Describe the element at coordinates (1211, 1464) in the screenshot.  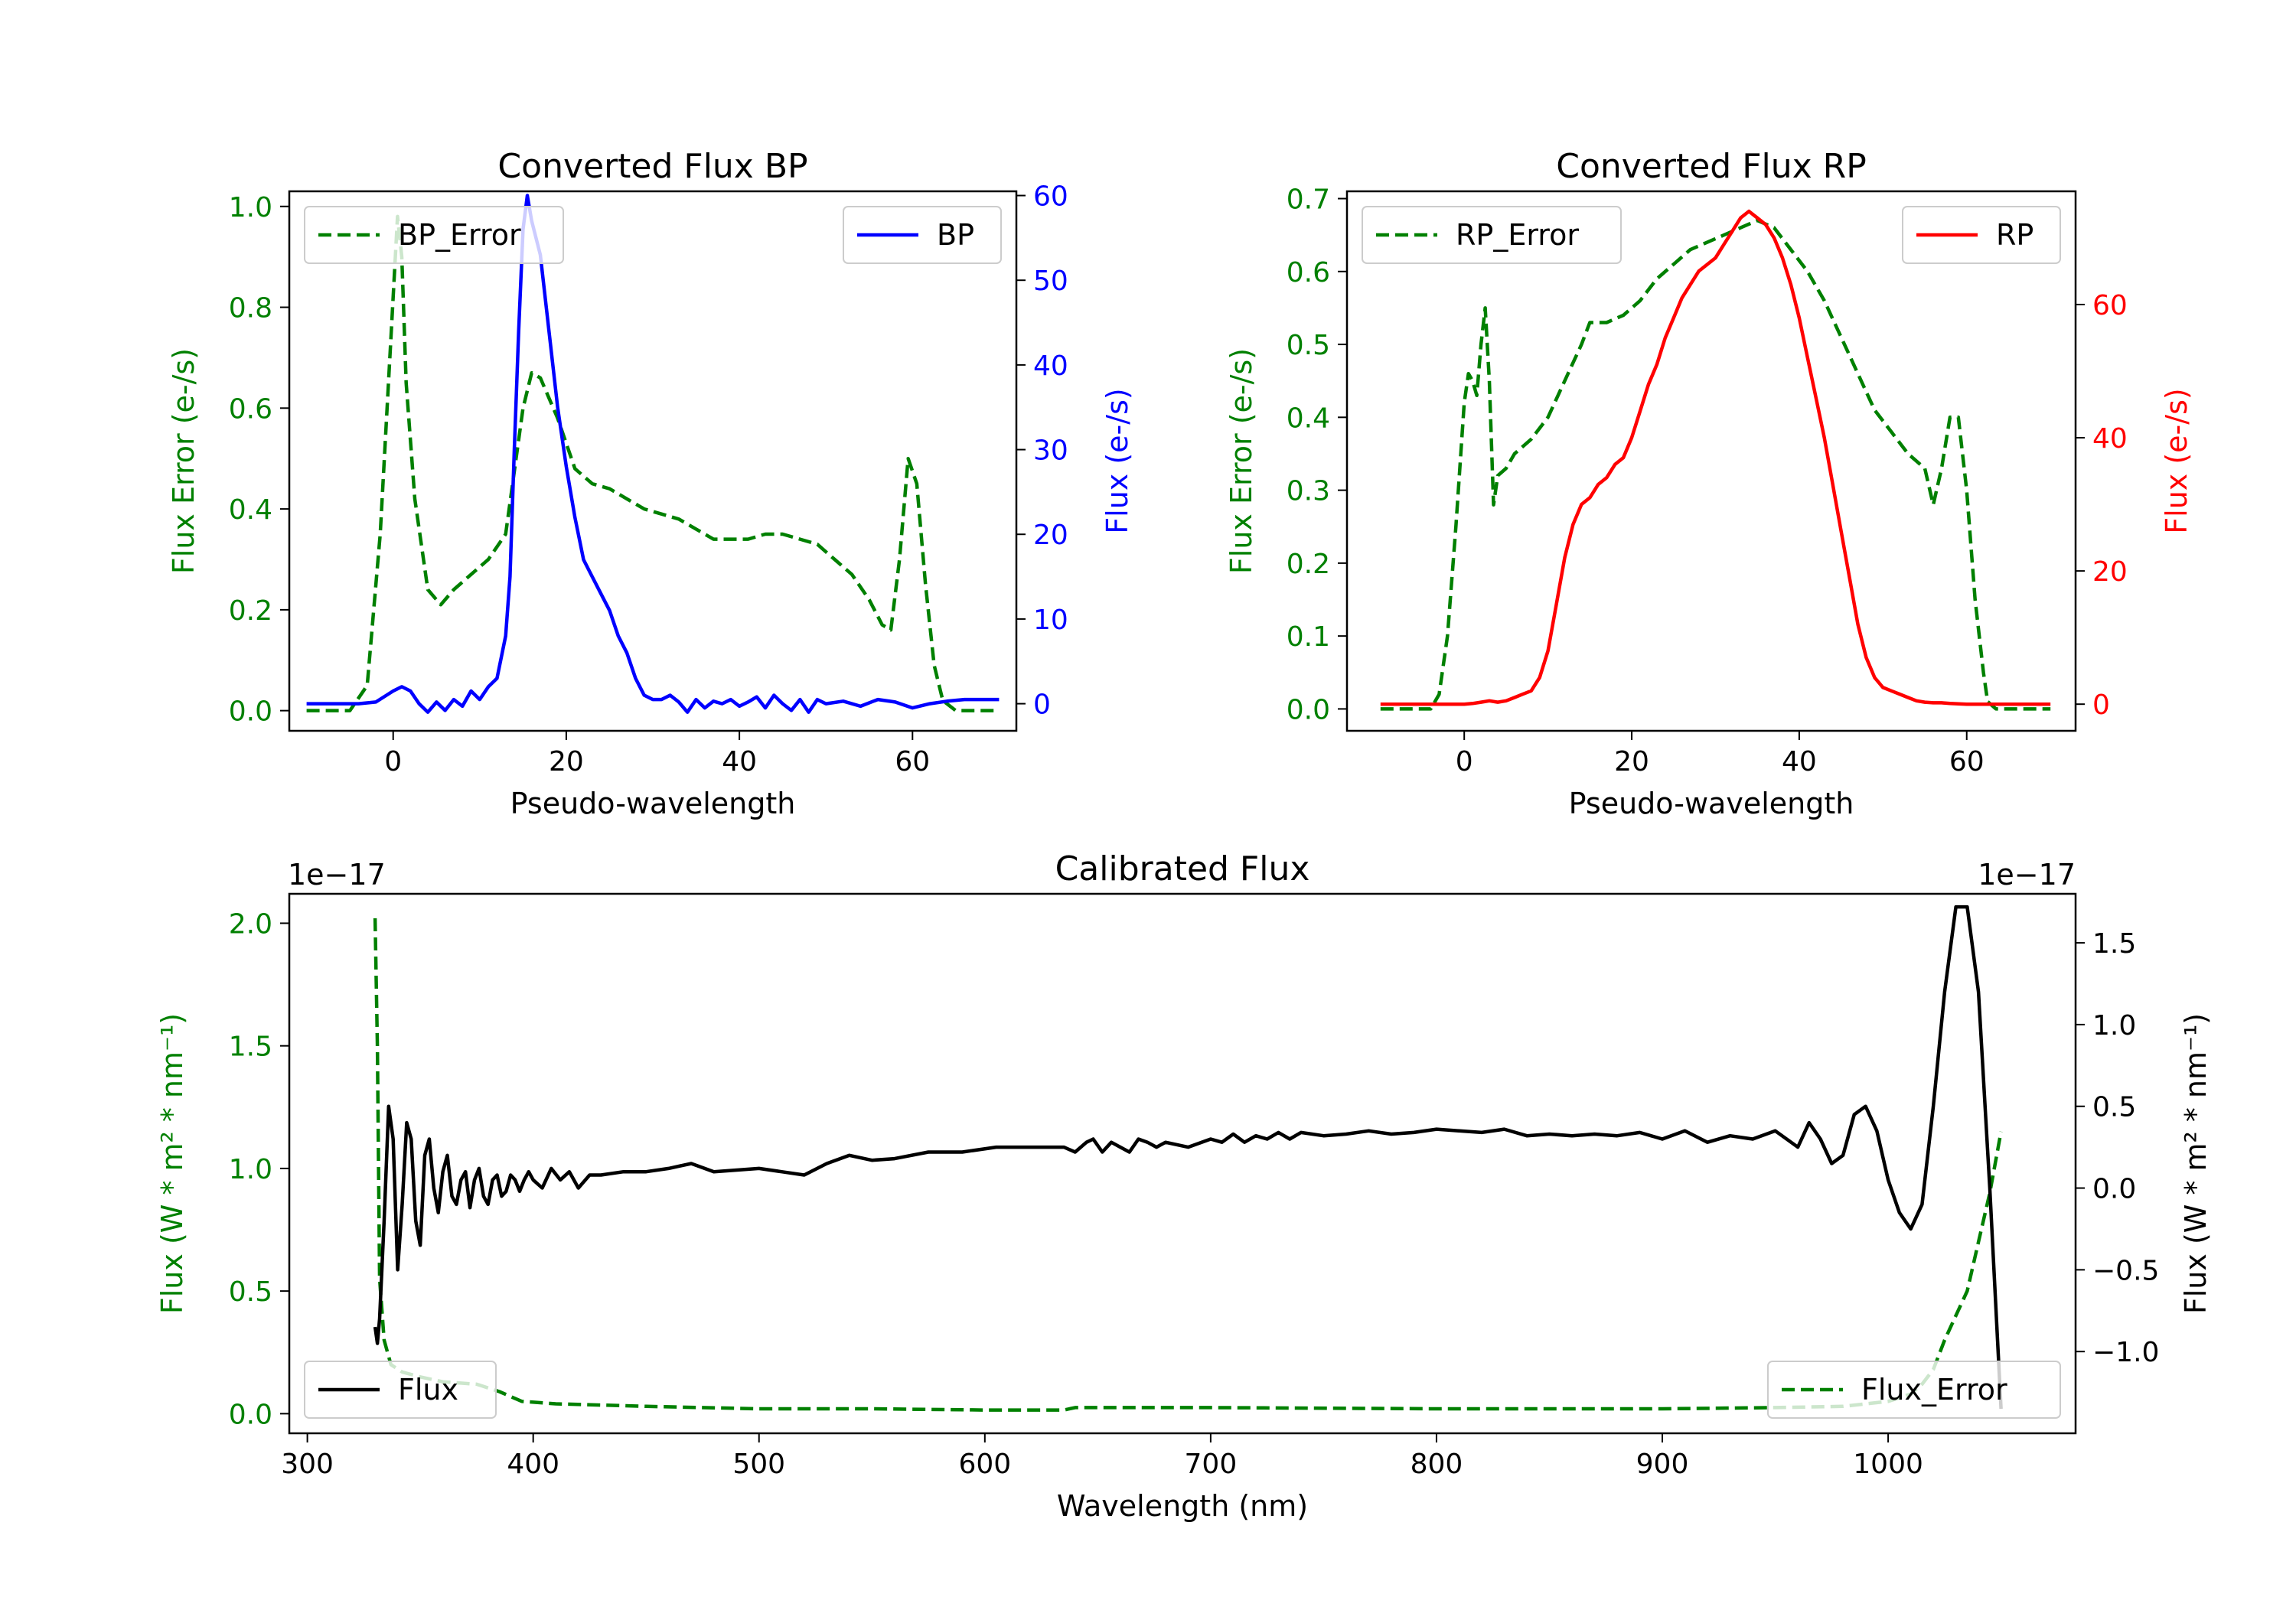
I see `chart3-xtick-label: 700` at that location.